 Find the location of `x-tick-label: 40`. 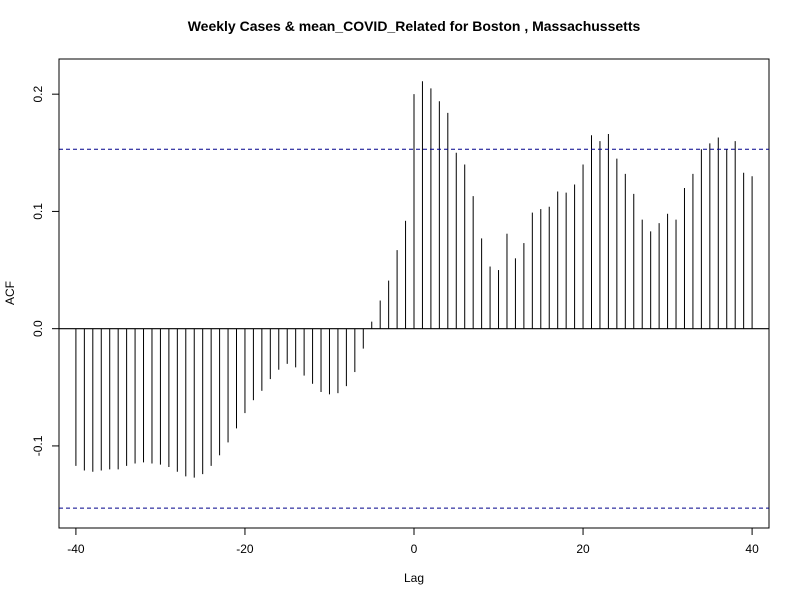

x-tick-label: 40 is located at coordinates (752, 549).